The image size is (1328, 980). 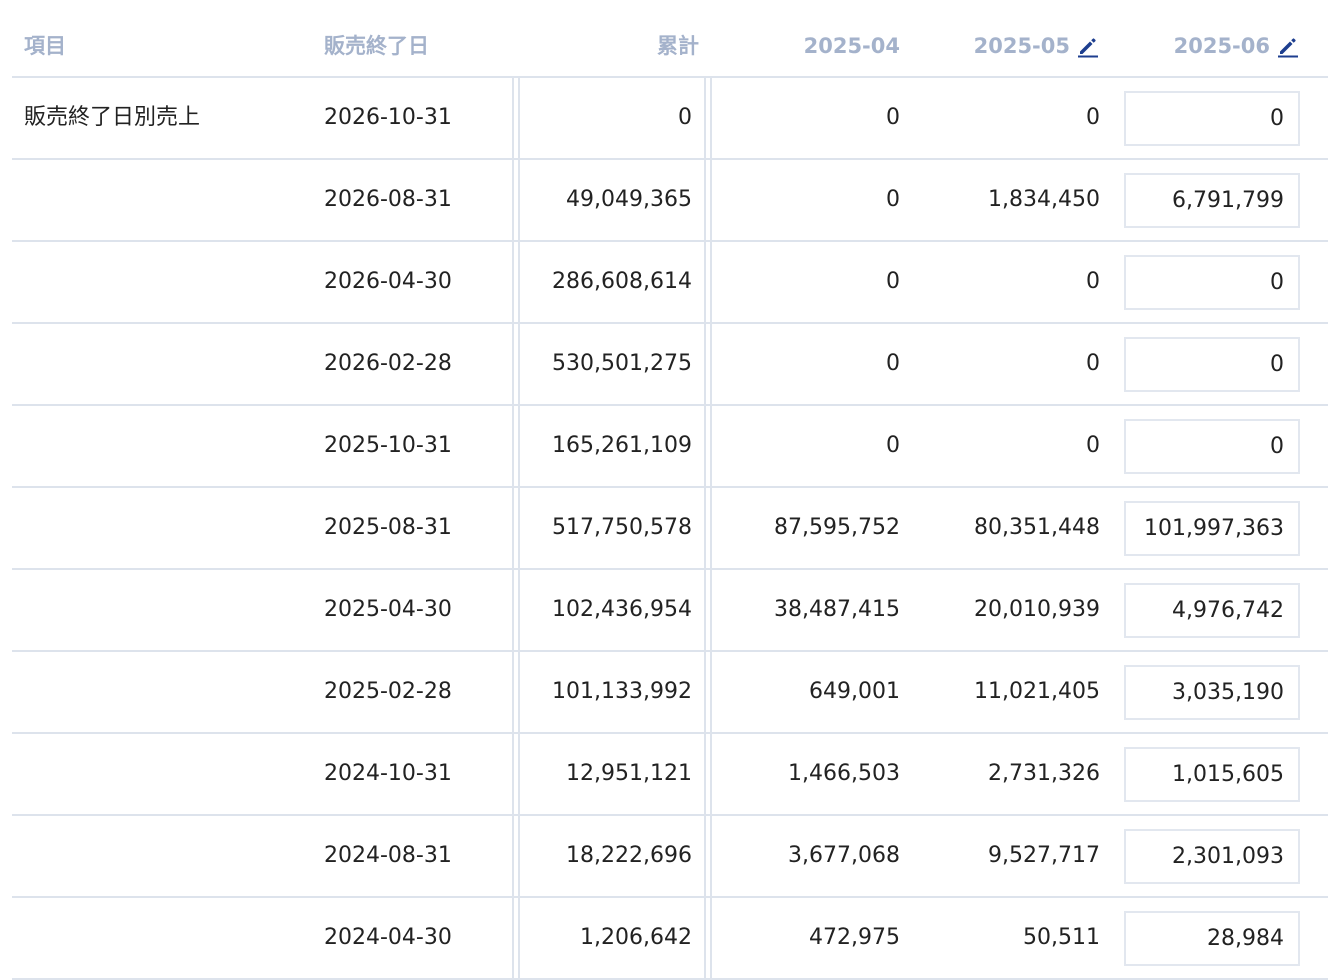 I want to click on cumulative-cell: 49,049,365, so click(x=629, y=199).